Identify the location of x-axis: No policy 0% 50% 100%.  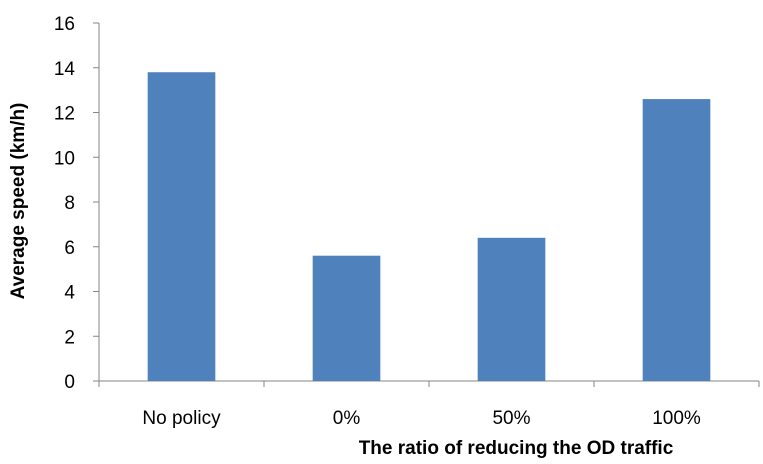
(429, 404).